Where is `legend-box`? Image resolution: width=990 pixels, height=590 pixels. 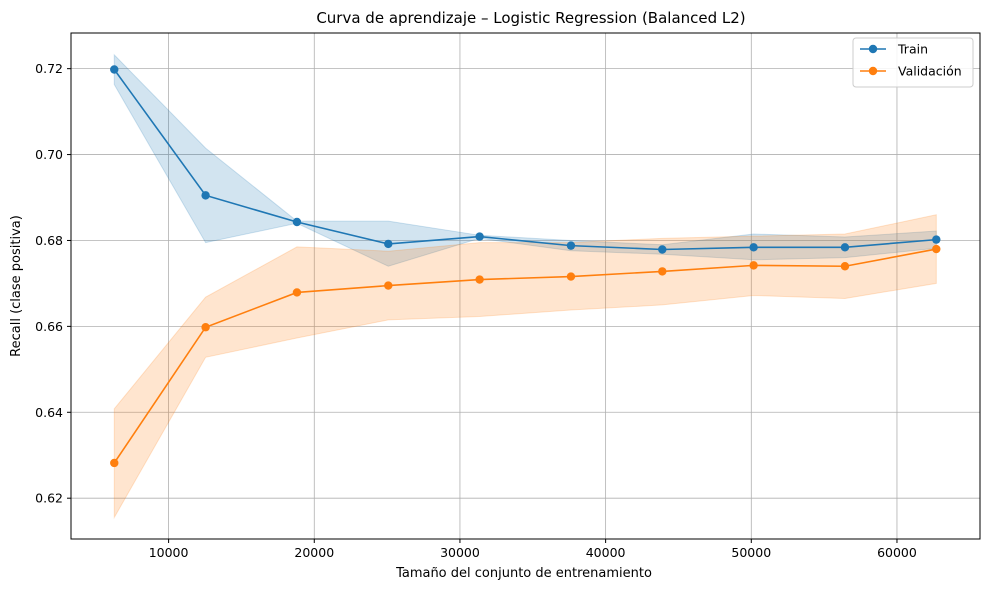
legend-box is located at coordinates (913, 62).